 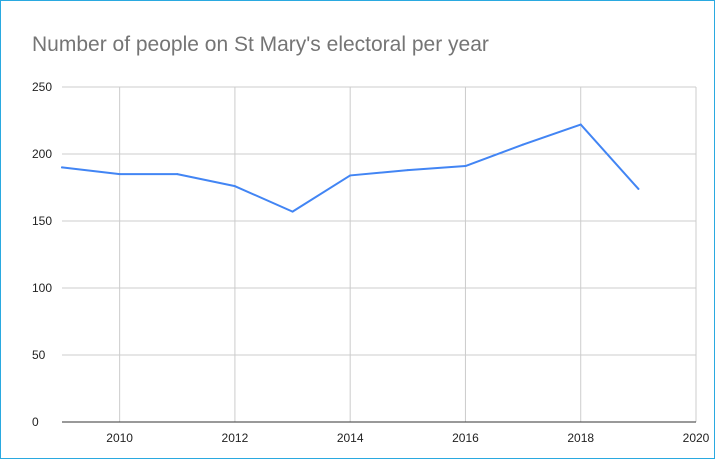 I want to click on x-tick-label: 2016, so click(x=465, y=438).